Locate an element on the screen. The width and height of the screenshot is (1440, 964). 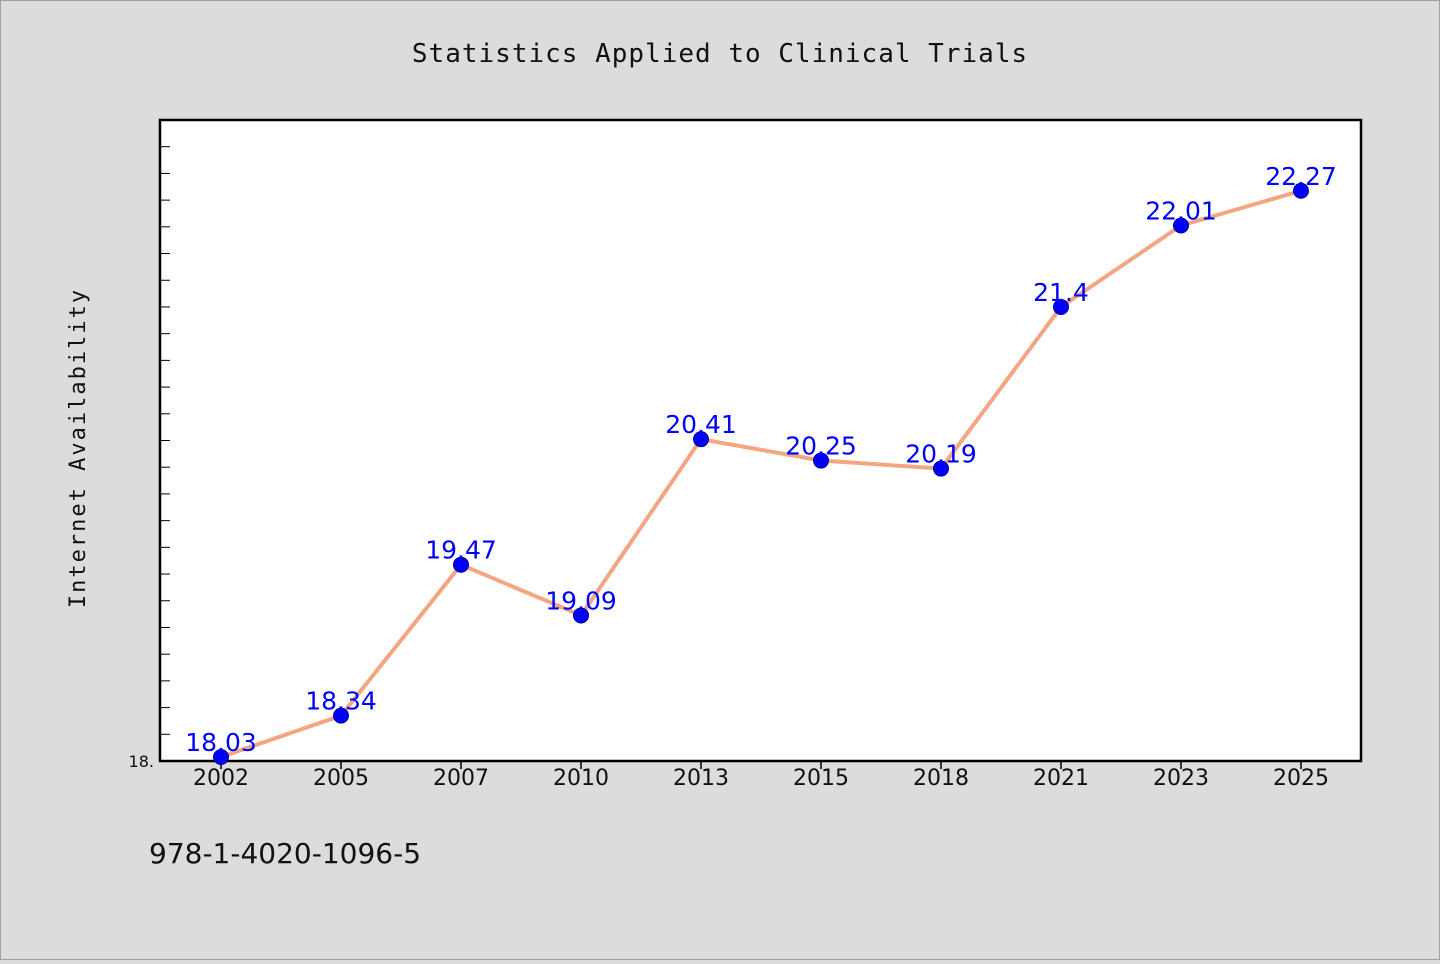
chart-title: Statistics Applied to Clinical Trials is located at coordinates (720, 54).